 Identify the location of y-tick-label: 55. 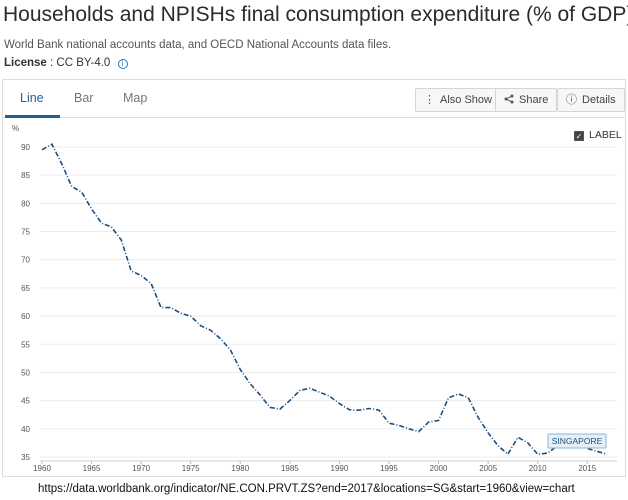
(25, 344).